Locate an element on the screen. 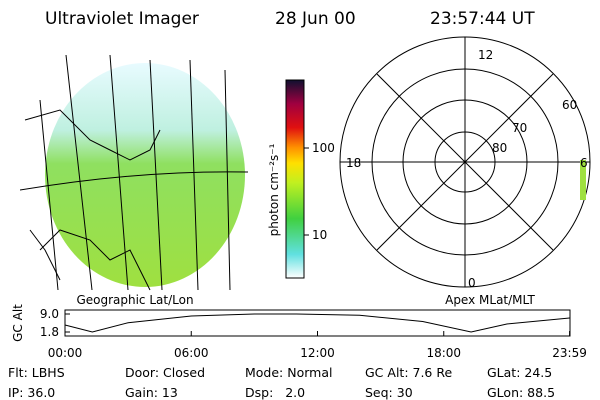 This screenshot has width=600, height=400. y-tick-label: 9.0 is located at coordinates (49, 314).